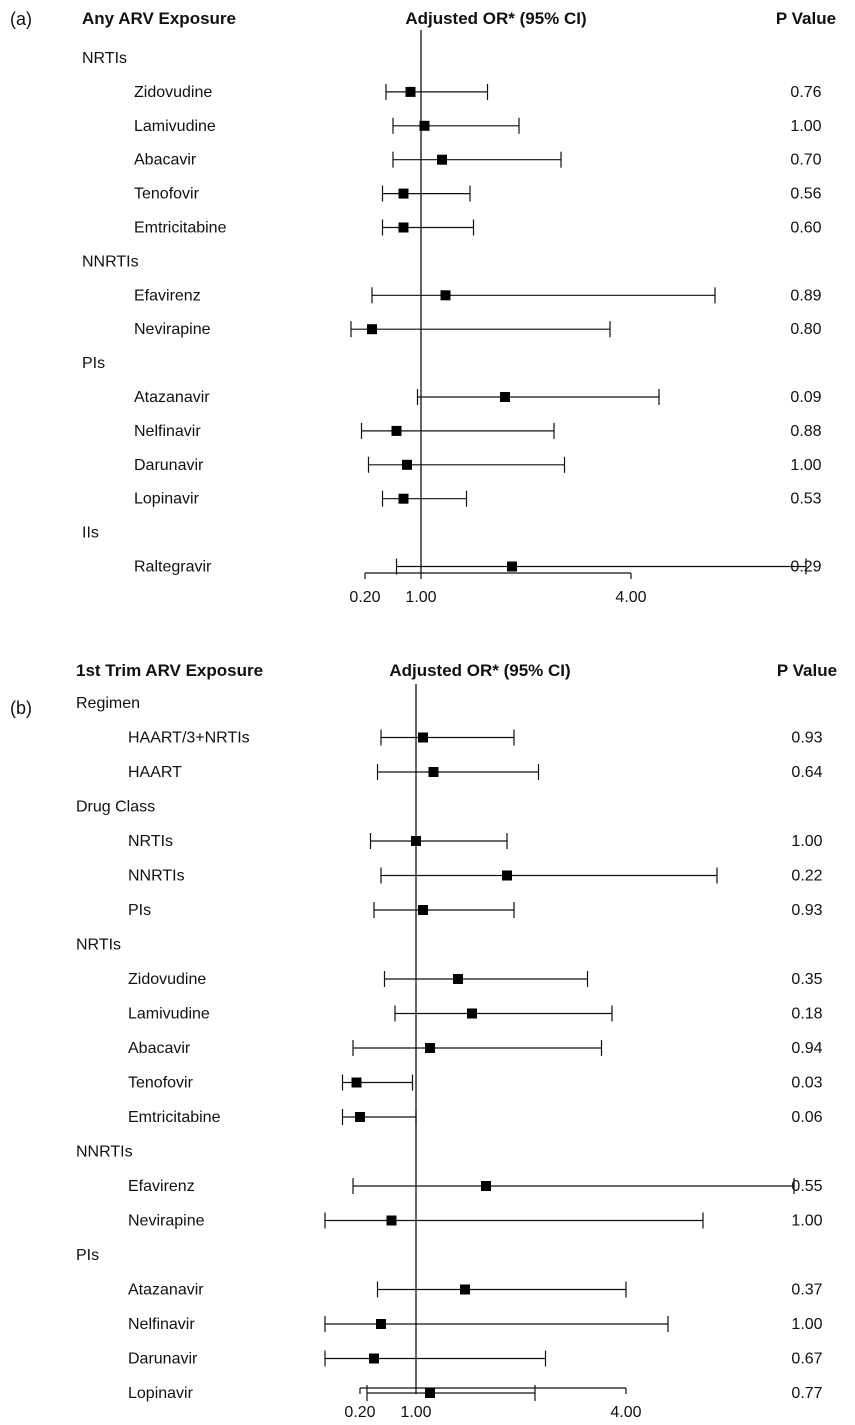 The width and height of the screenshot is (855, 1425). Describe the element at coordinates (806, 876) in the screenshot. I see `p-value-b: 0.22` at that location.